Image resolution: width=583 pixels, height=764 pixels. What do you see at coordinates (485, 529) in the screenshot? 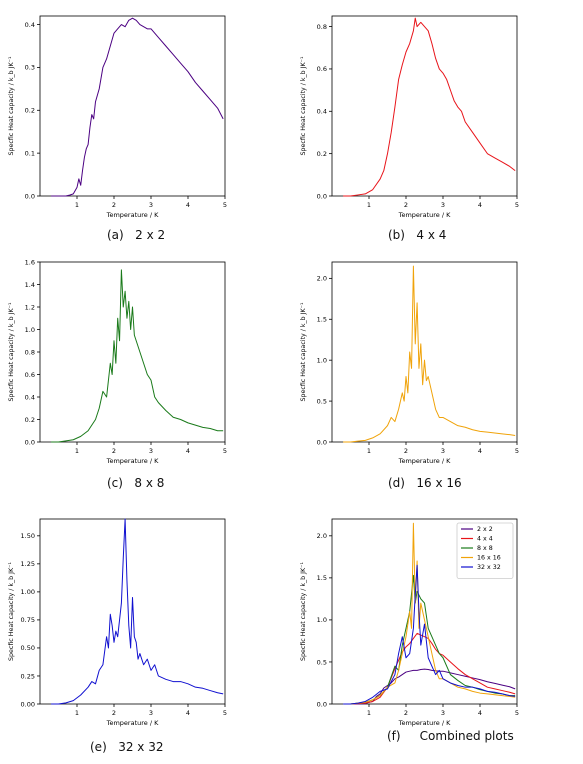
I see `legend-entry: 2 x 2` at bounding box center [485, 529].